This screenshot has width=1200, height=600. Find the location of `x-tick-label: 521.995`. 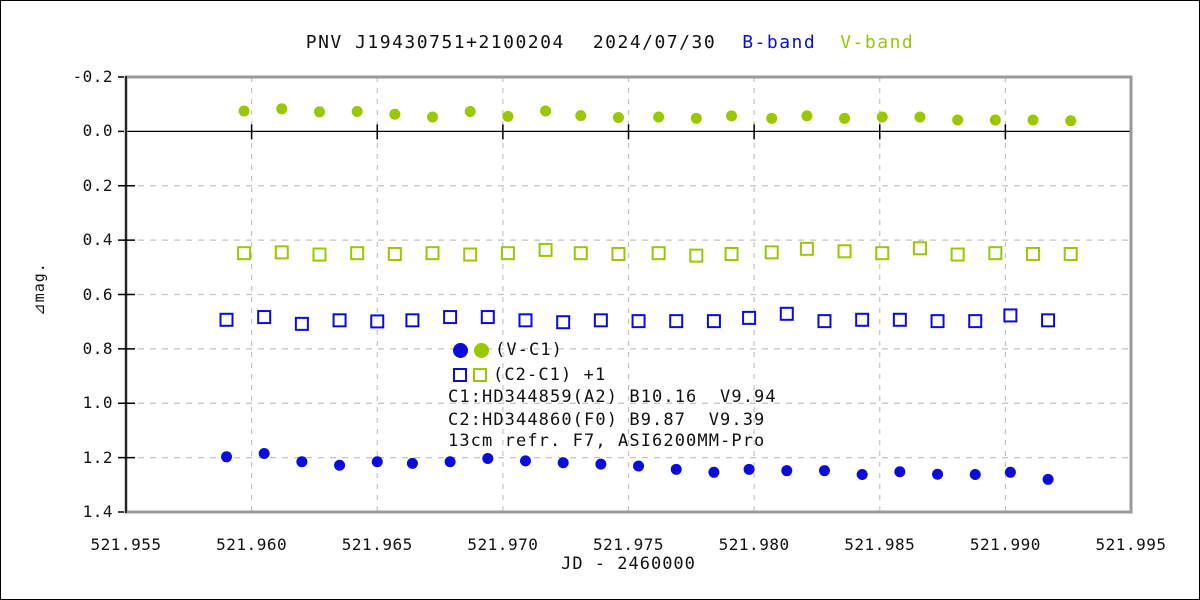

x-tick-label: 521.995 is located at coordinates (1131, 544).